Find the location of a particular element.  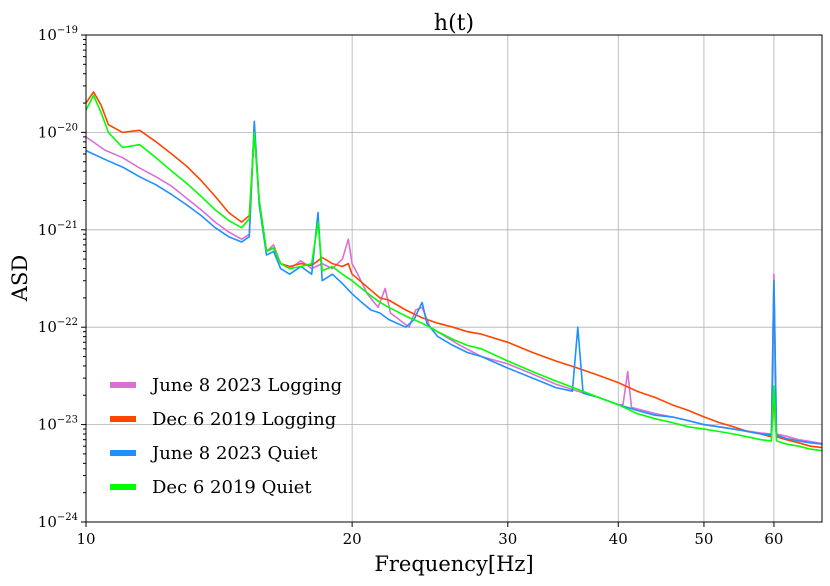

x-tick-label: 20 is located at coordinates (352, 539).